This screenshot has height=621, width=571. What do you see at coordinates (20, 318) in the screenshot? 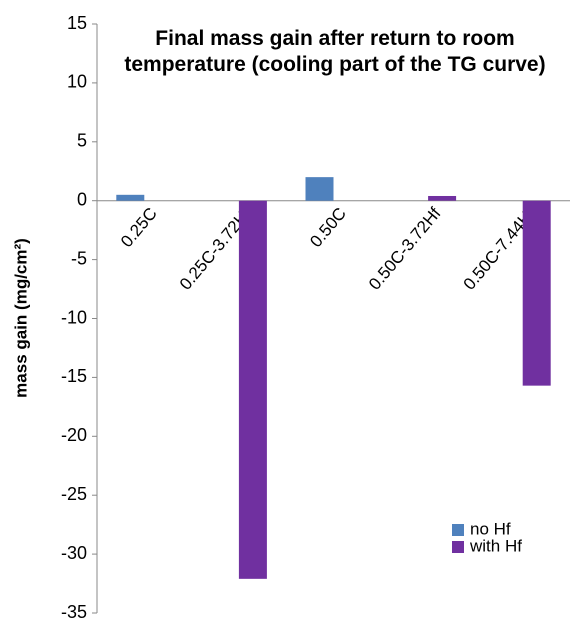
I see `y-axis-label: mass gain (mg/cm²)` at bounding box center [20, 318].